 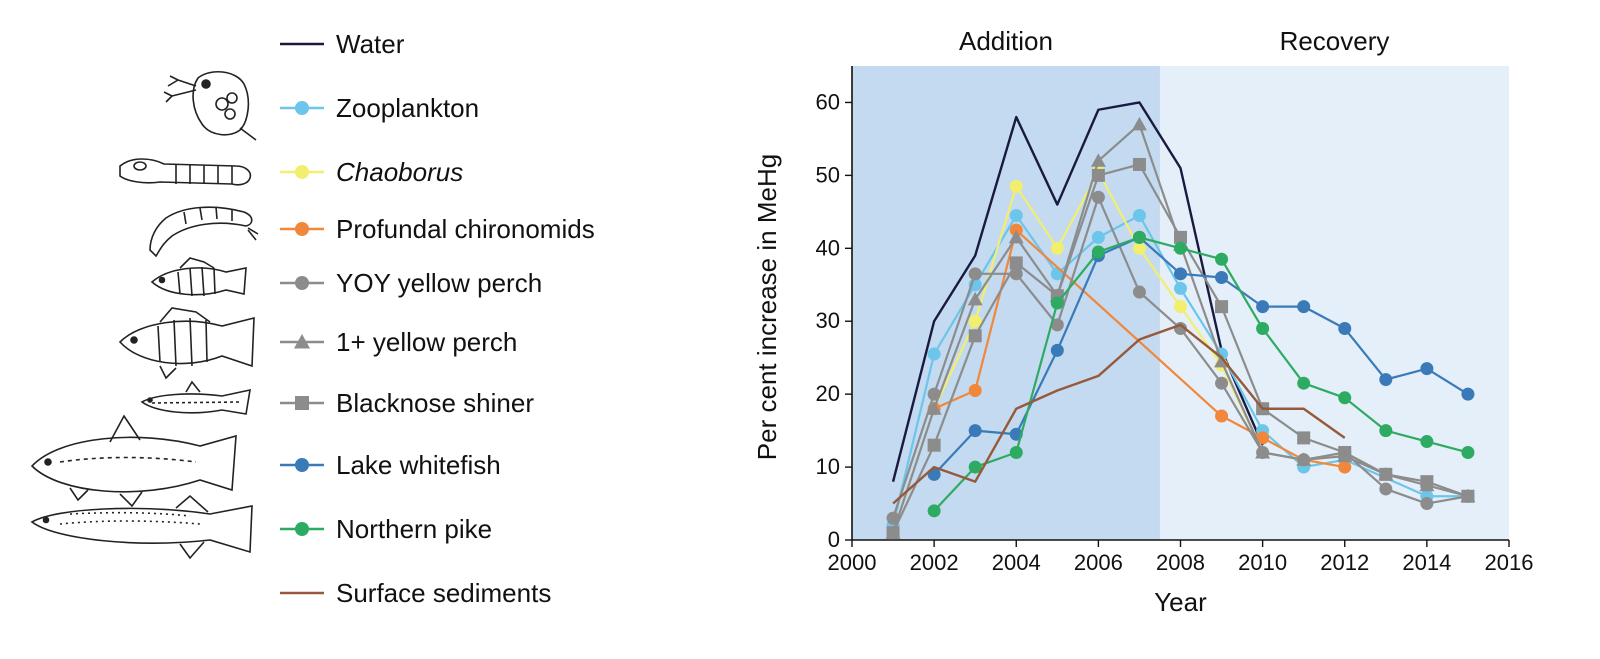 I want to click on legend-label: YOY yellow perch, so click(x=439, y=283).